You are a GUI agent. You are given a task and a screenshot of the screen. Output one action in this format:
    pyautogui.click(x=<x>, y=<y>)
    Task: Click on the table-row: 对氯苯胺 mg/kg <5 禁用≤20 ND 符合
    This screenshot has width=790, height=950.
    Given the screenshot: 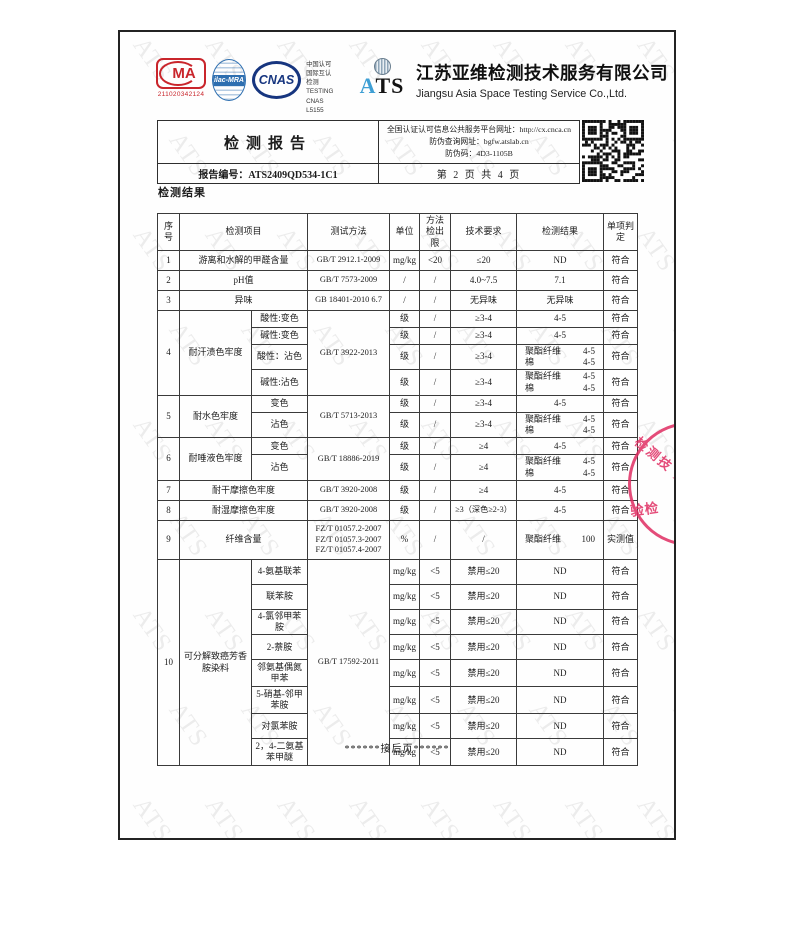 What is the action you would take?
    pyautogui.click(x=398, y=726)
    